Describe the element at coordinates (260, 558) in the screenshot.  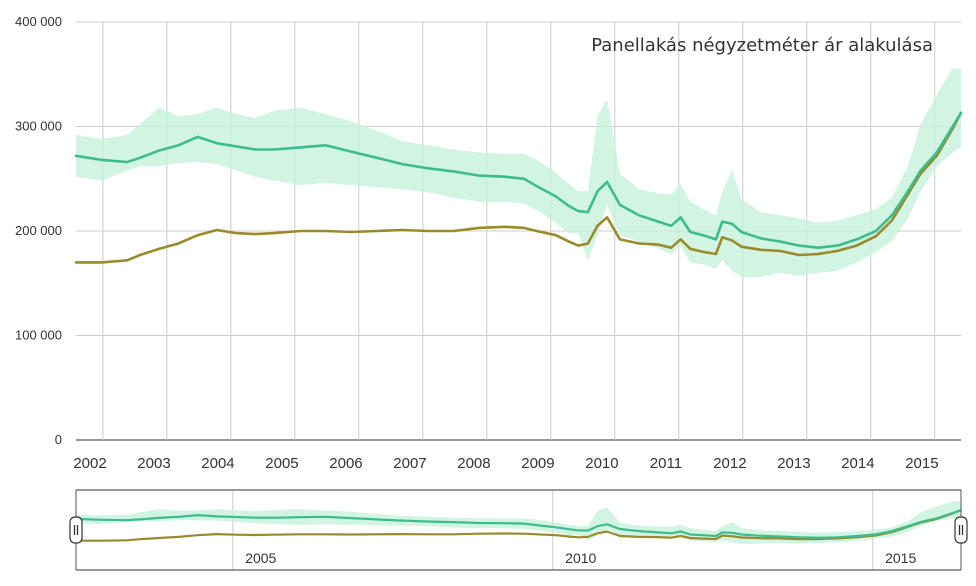
I see `navigator-tick-label: 2005` at that location.